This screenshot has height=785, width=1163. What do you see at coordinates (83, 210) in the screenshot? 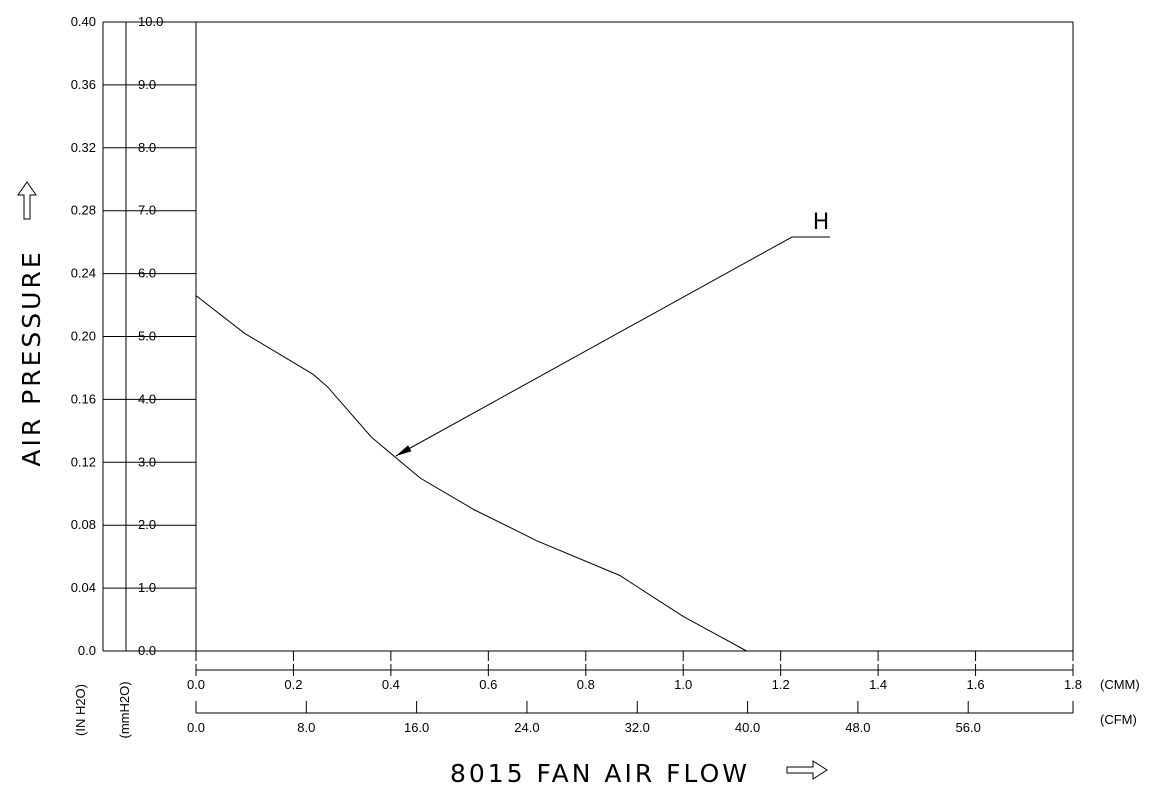
I see `y-tick-label-inh2o: 0.28` at bounding box center [83, 210].